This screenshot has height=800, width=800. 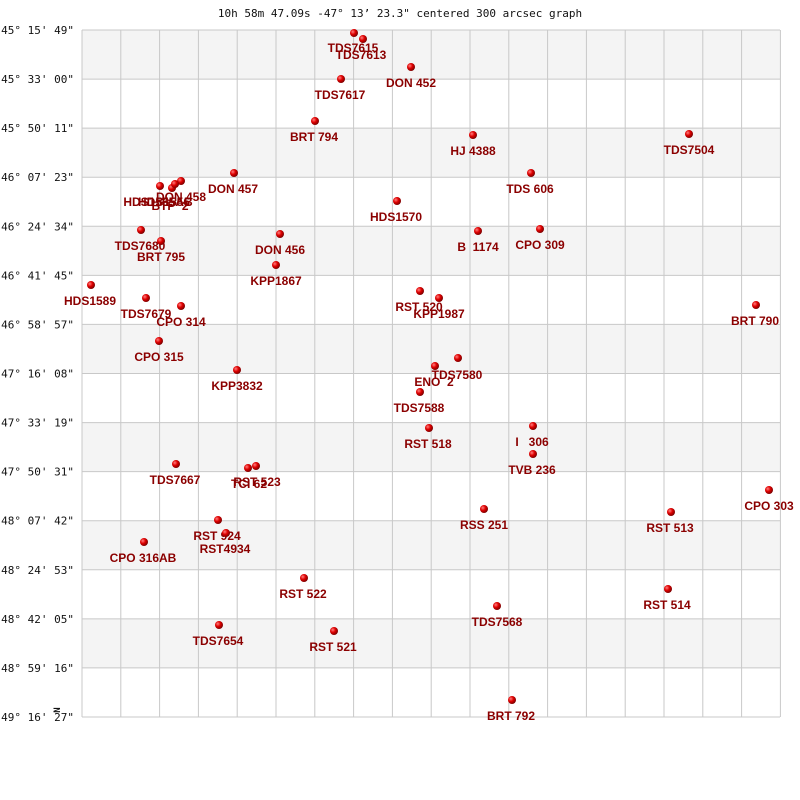 I want to click on star-label: TDS7654, so click(x=218, y=641).